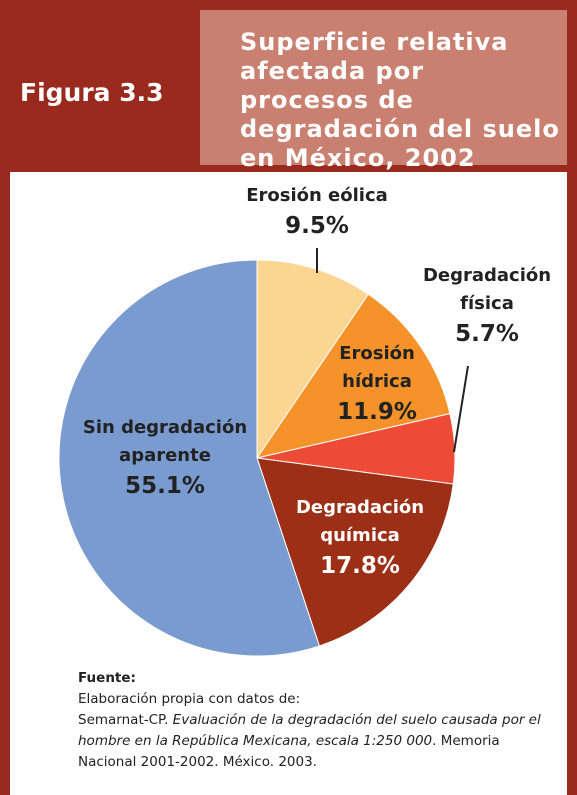 The height and width of the screenshot is (795, 577). What do you see at coordinates (92, 92) in the screenshot?
I see `figure-label: Figura 3.3` at bounding box center [92, 92].